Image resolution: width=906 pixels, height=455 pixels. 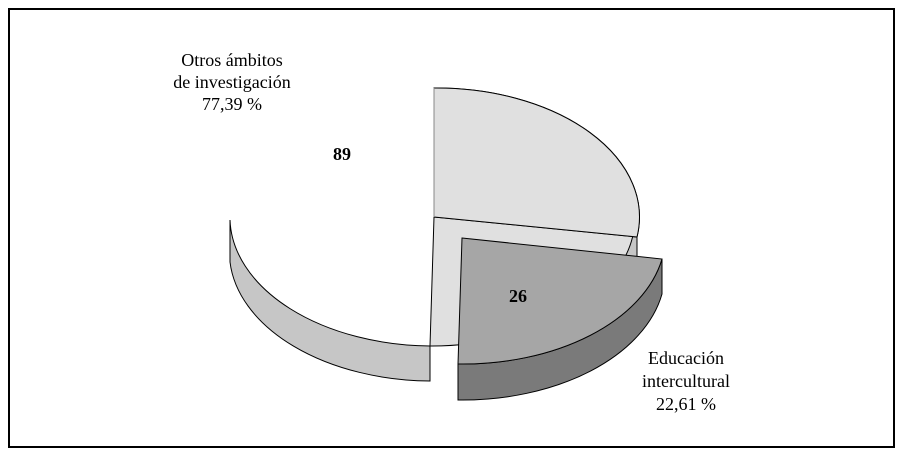 What do you see at coordinates (560, 301) in the screenshot?
I see `slice-educacion-top` at bounding box center [560, 301].